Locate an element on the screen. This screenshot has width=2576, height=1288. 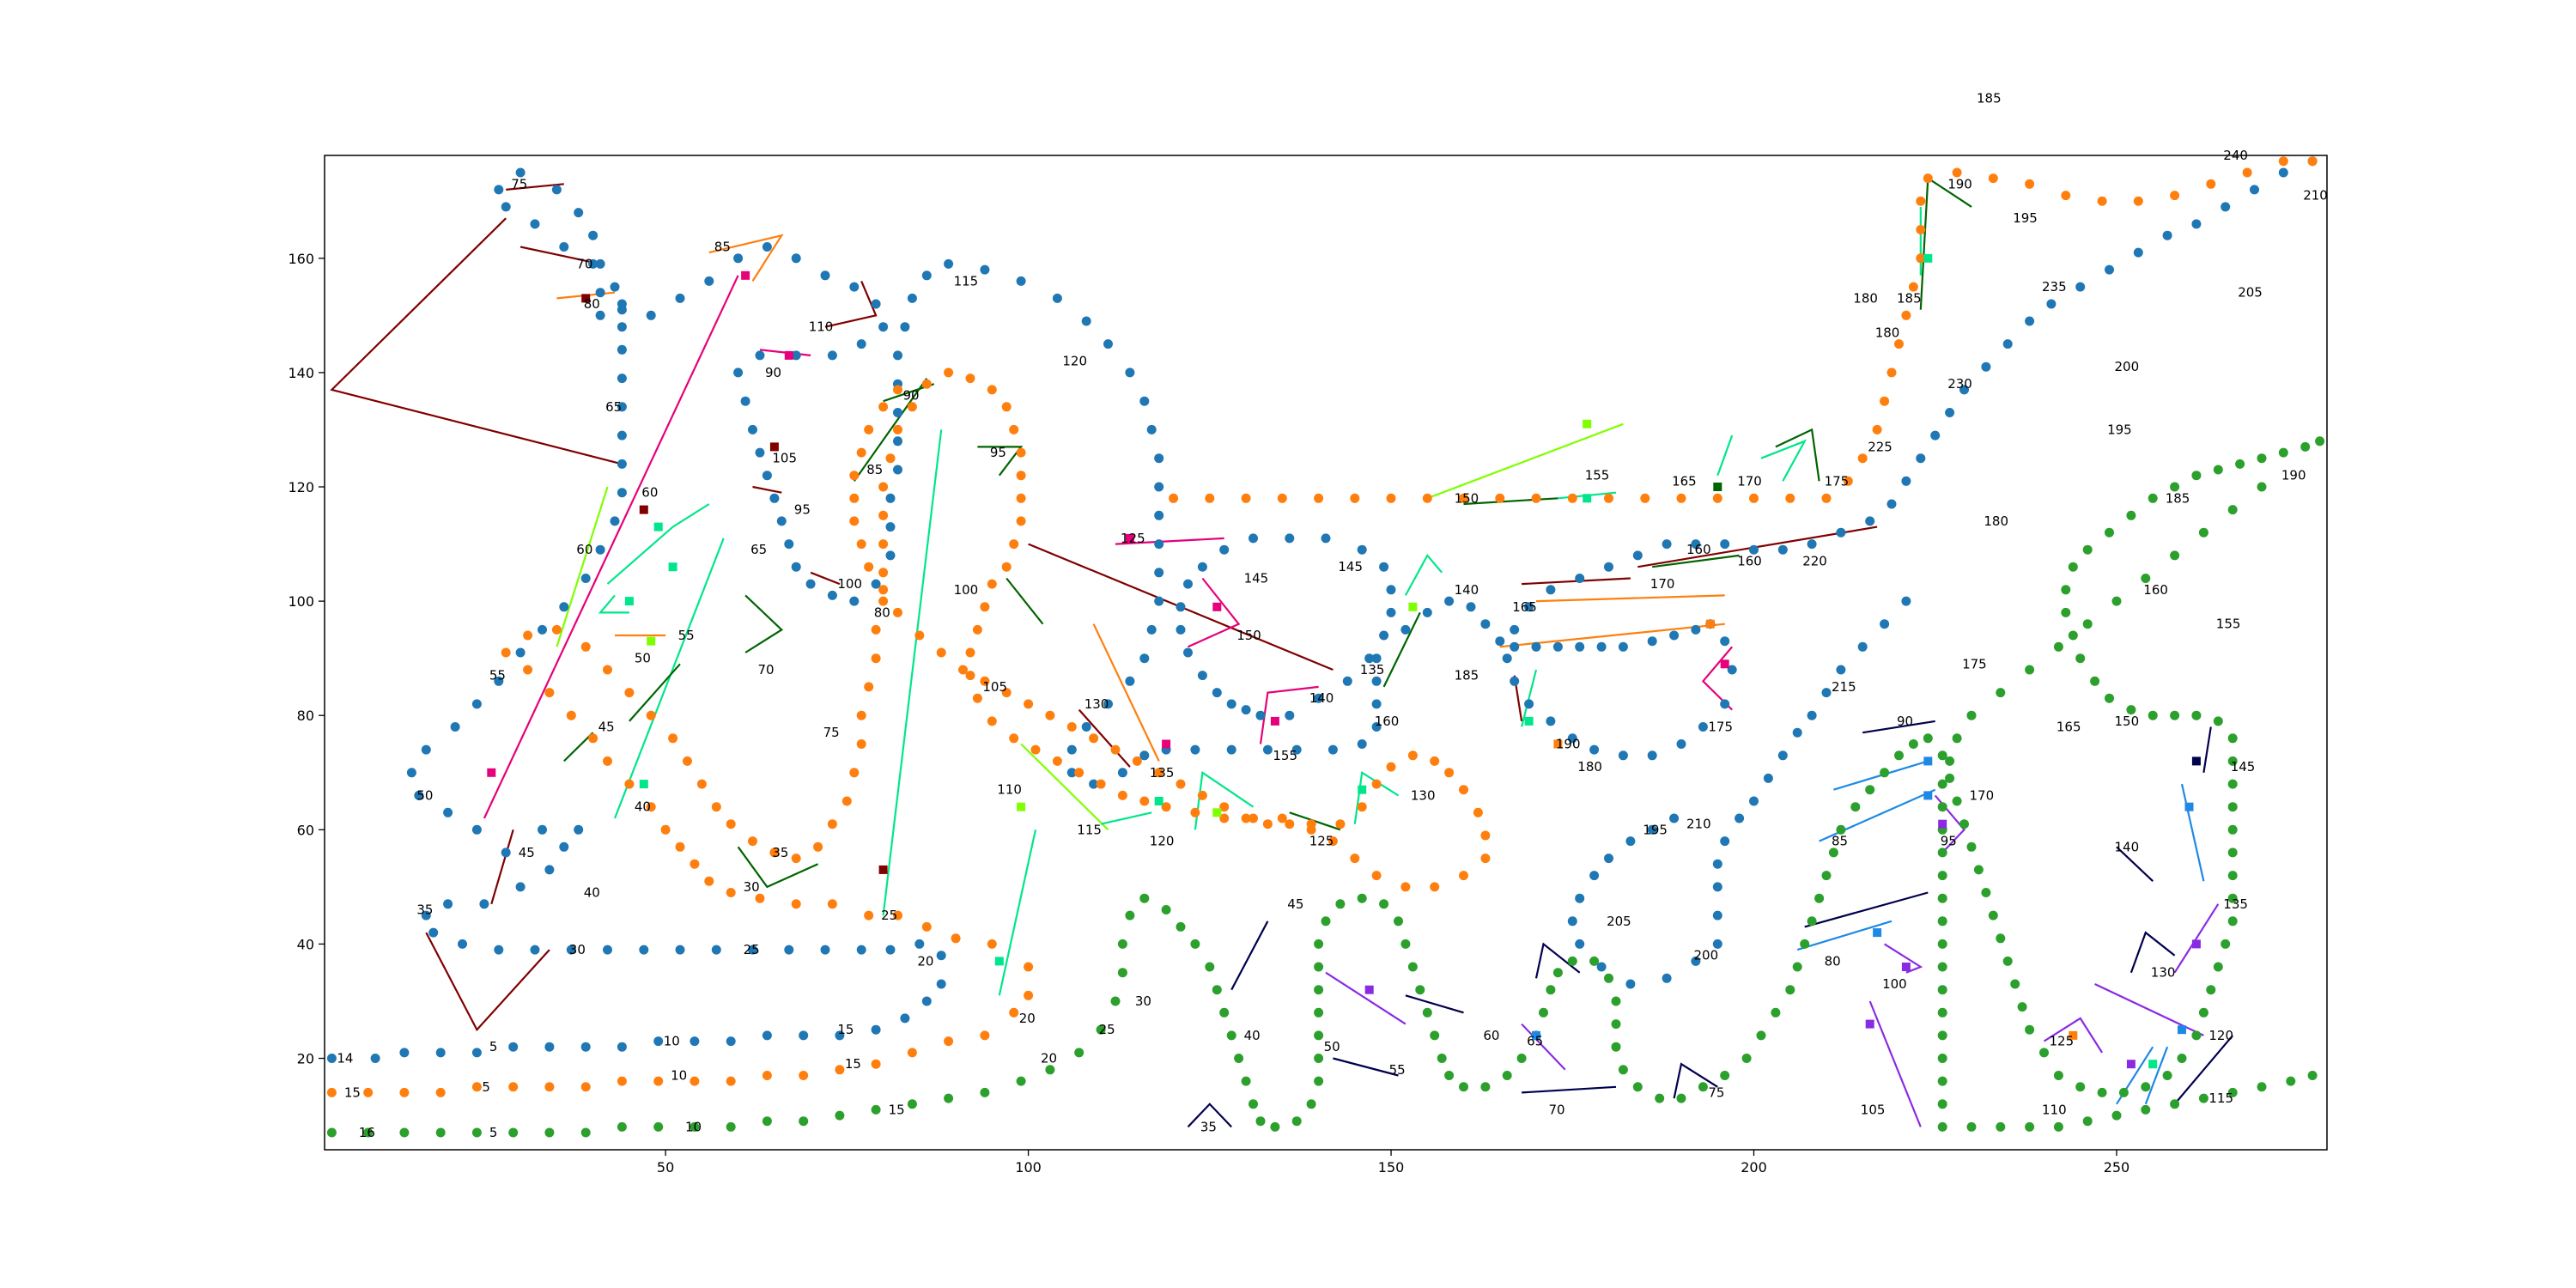
point-label: 150 is located at coordinates (1467, 498).